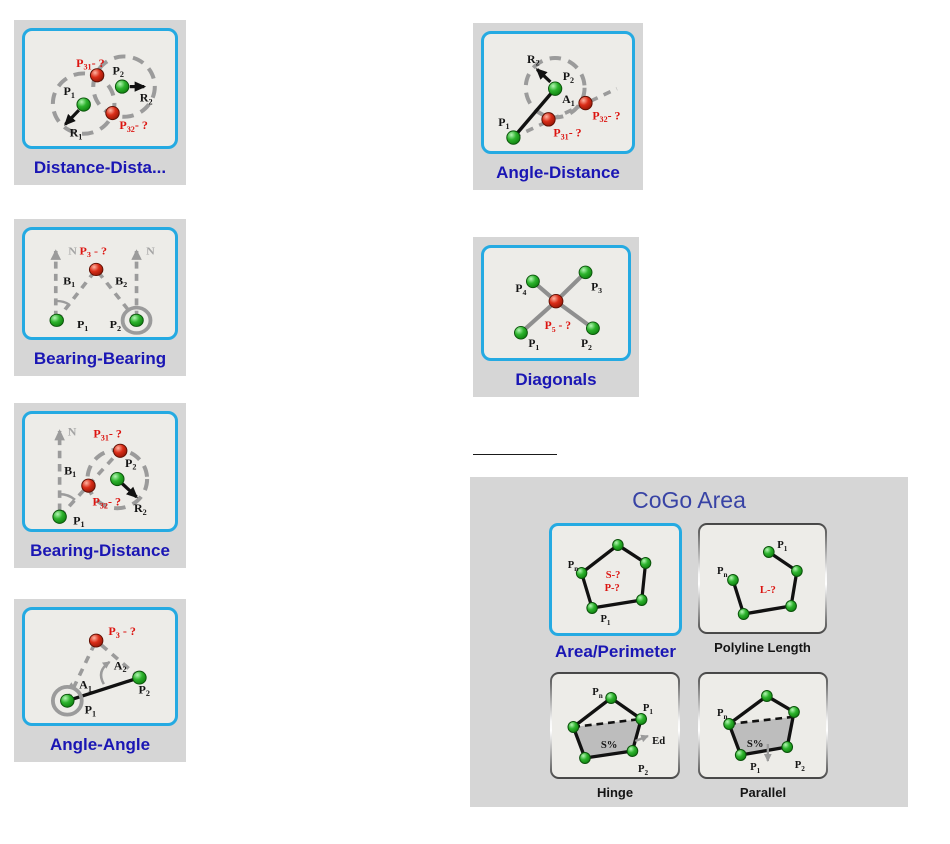 Image resolution: width=950 pixels, height=844 pixels. What do you see at coordinates (72, 117) in the screenshot?
I see `r1-arrow` at bounding box center [72, 117].